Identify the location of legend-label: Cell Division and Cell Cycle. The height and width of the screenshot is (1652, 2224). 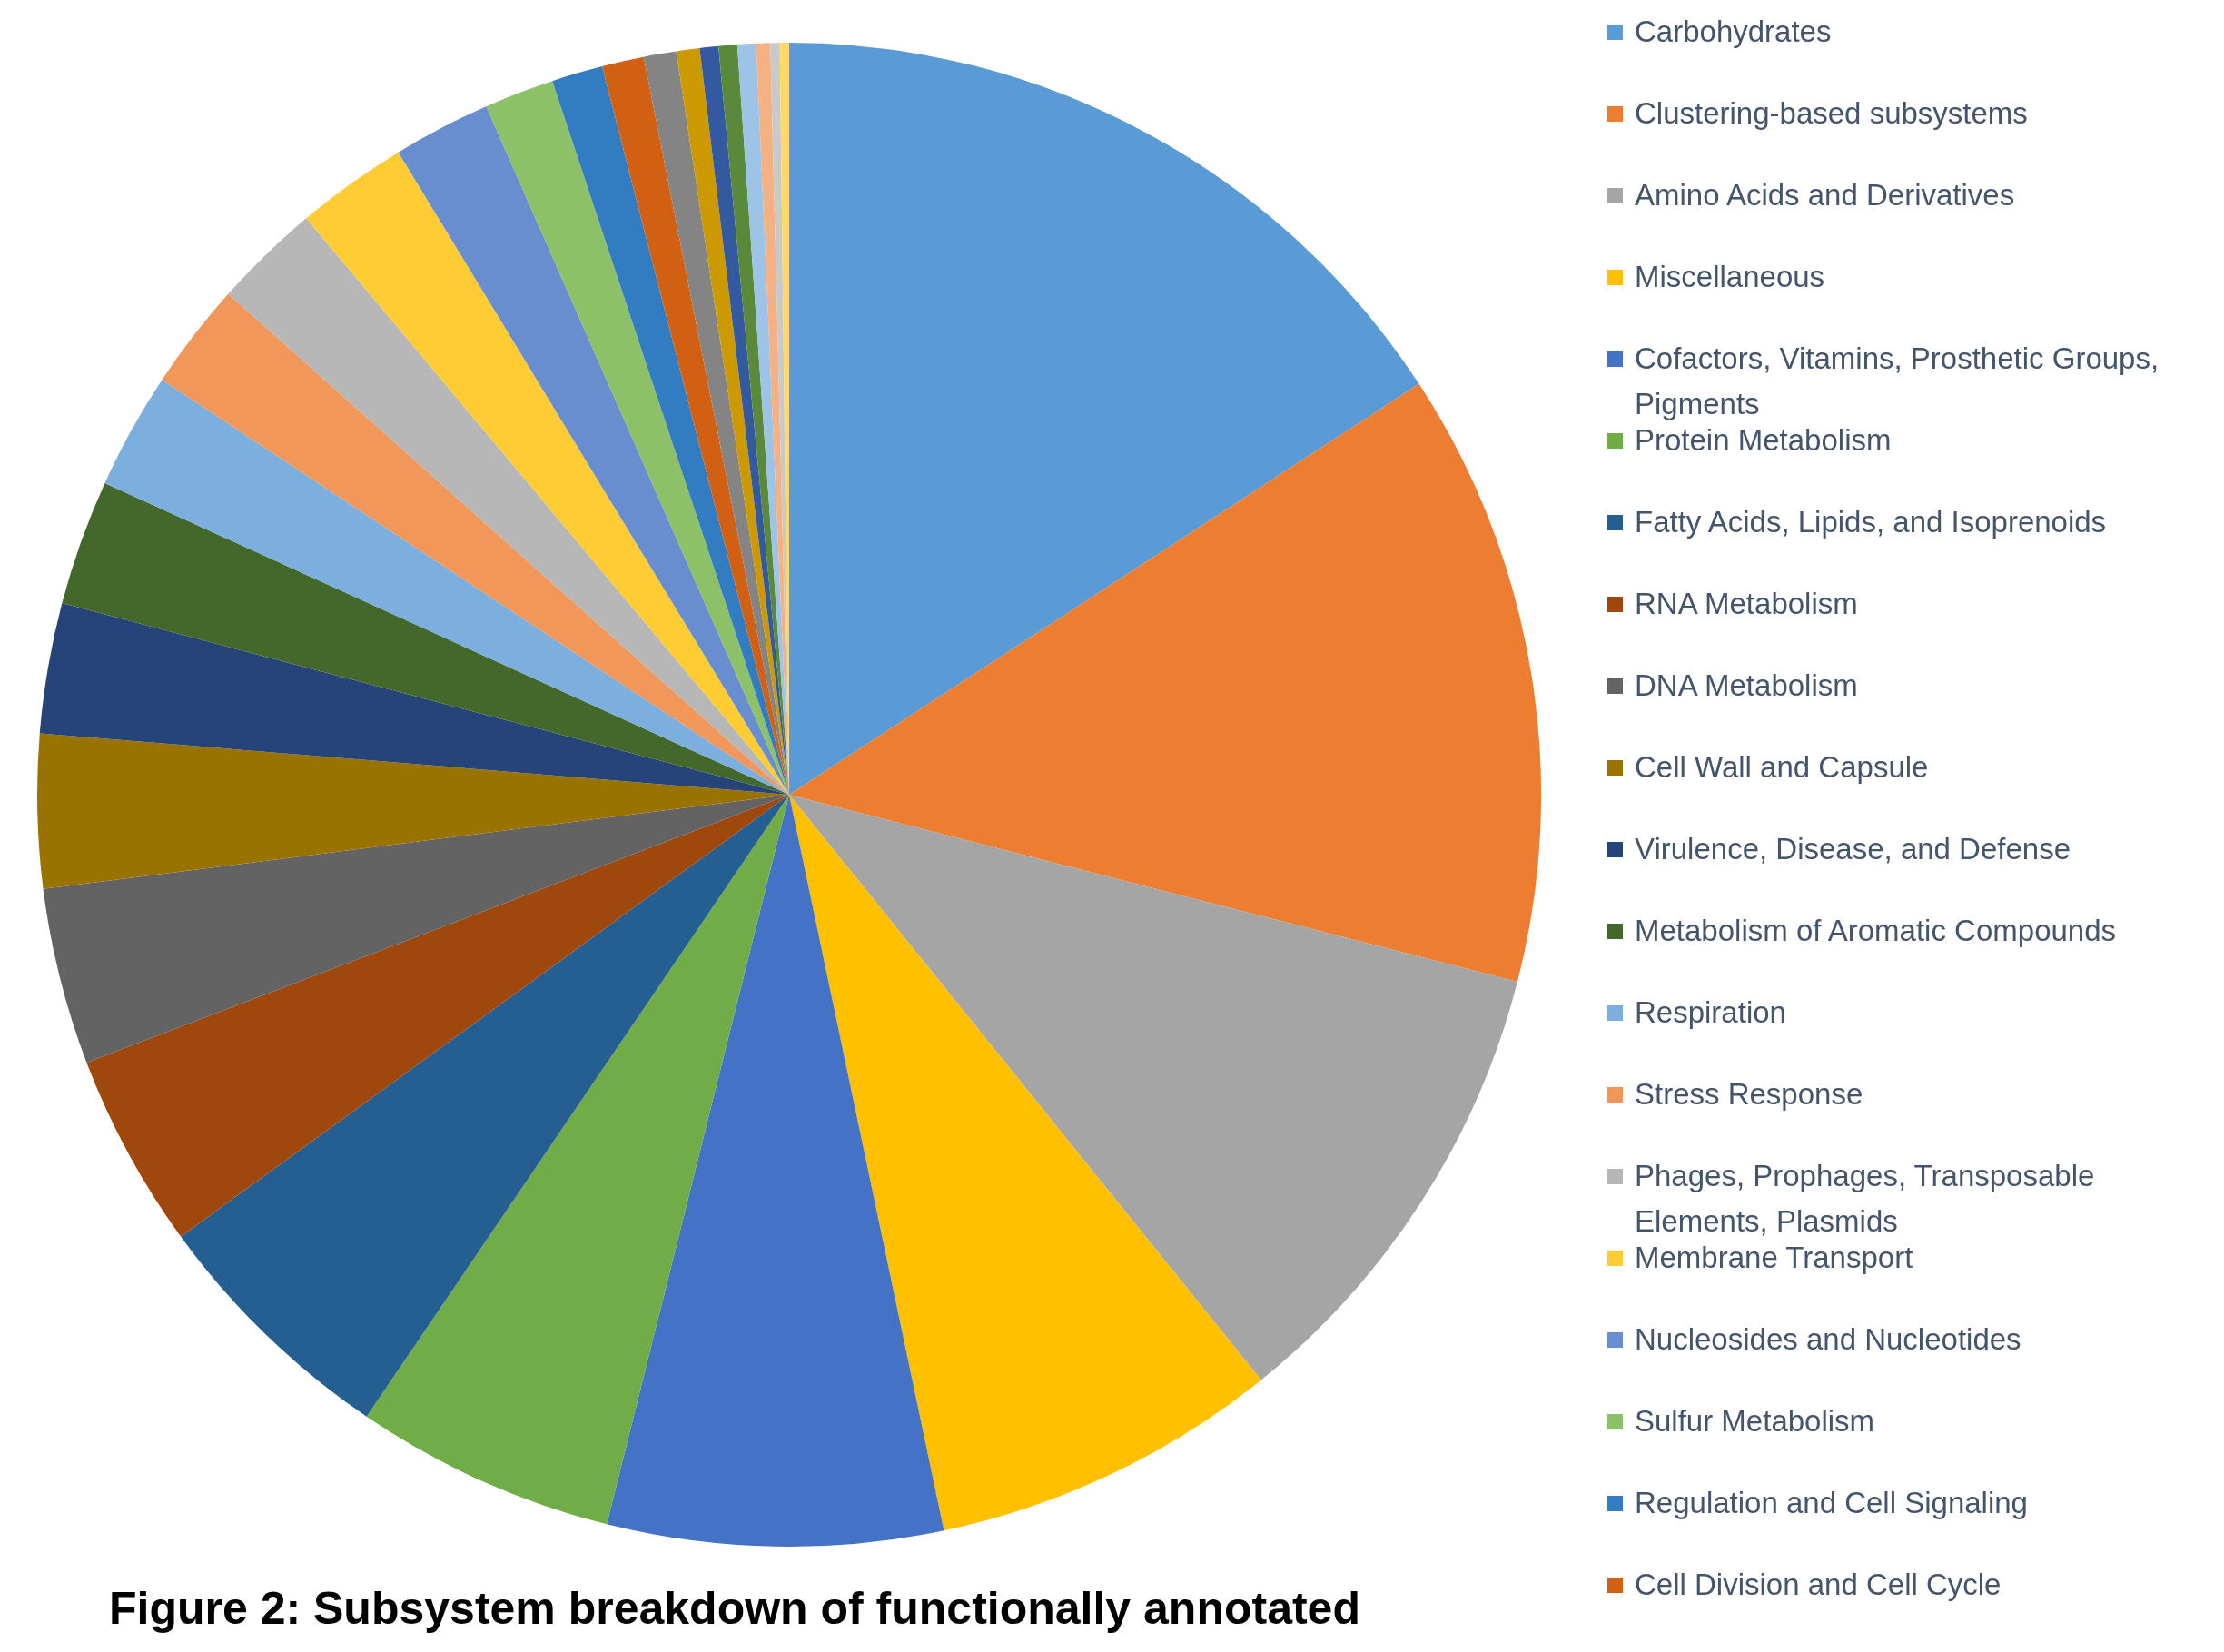
(1818, 1584).